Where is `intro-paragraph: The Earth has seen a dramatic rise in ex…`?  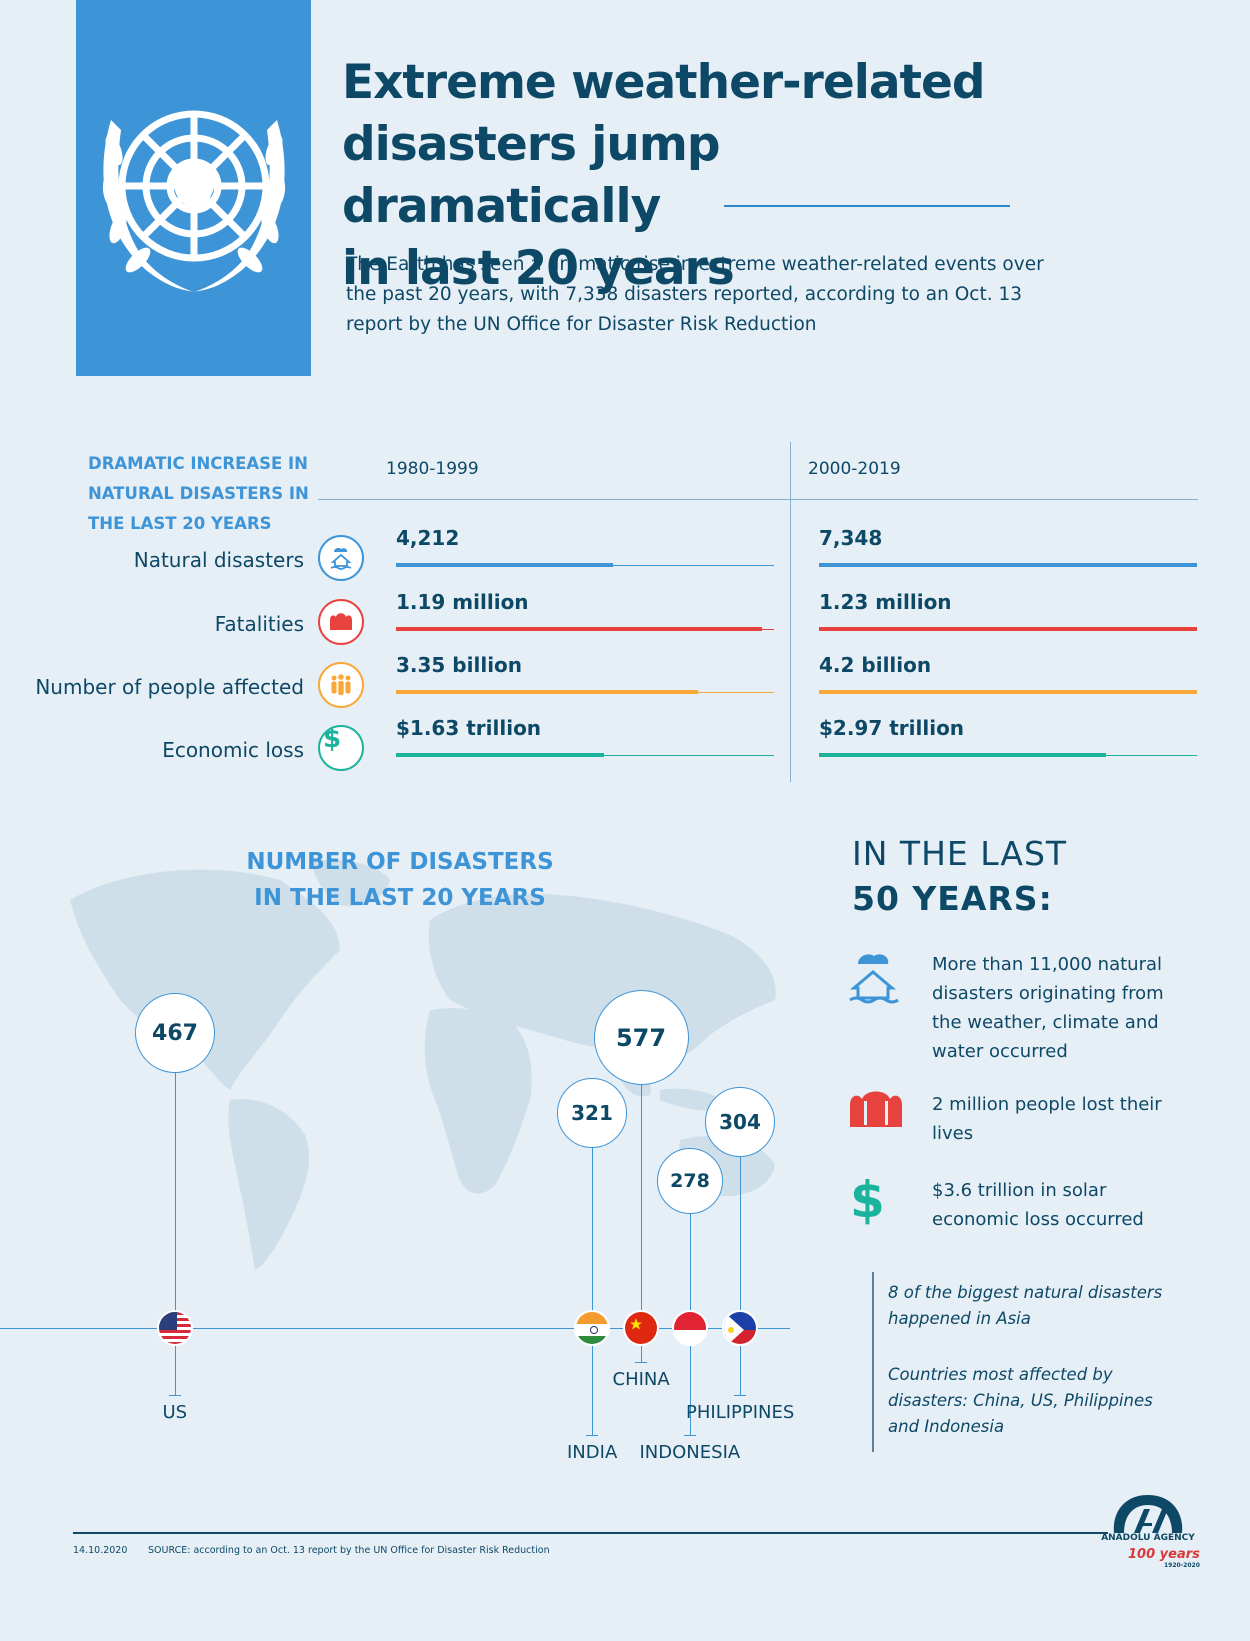
intro-paragraph: The Earth has seen a dramatic rise in ex… is located at coordinates (695, 294).